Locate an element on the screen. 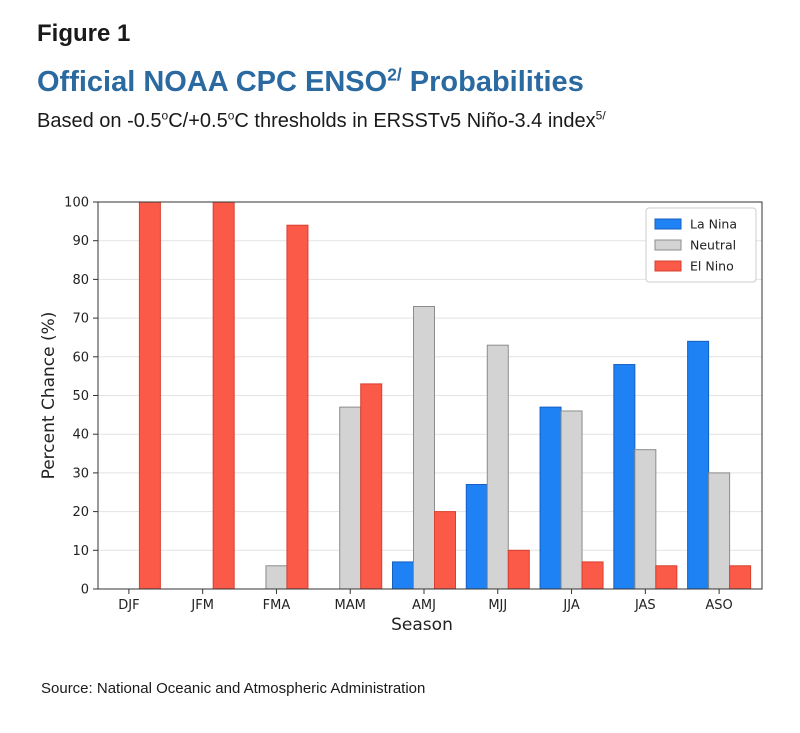 Image resolution: width=800 pixels, height=733 pixels. x-tick-label-aso: ASO is located at coordinates (718, 605).